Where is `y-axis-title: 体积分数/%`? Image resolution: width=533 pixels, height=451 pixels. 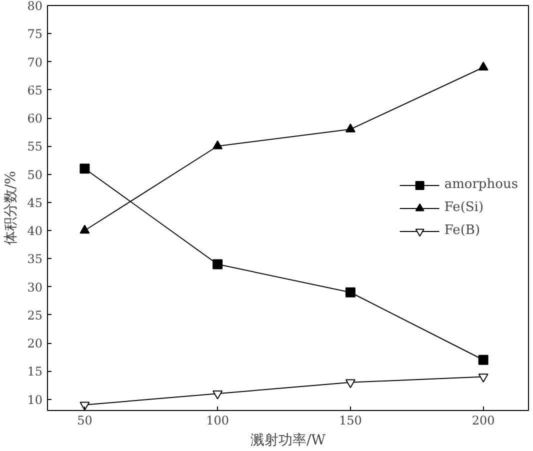 y-axis-title: 体积分数/% is located at coordinates (11, 208).